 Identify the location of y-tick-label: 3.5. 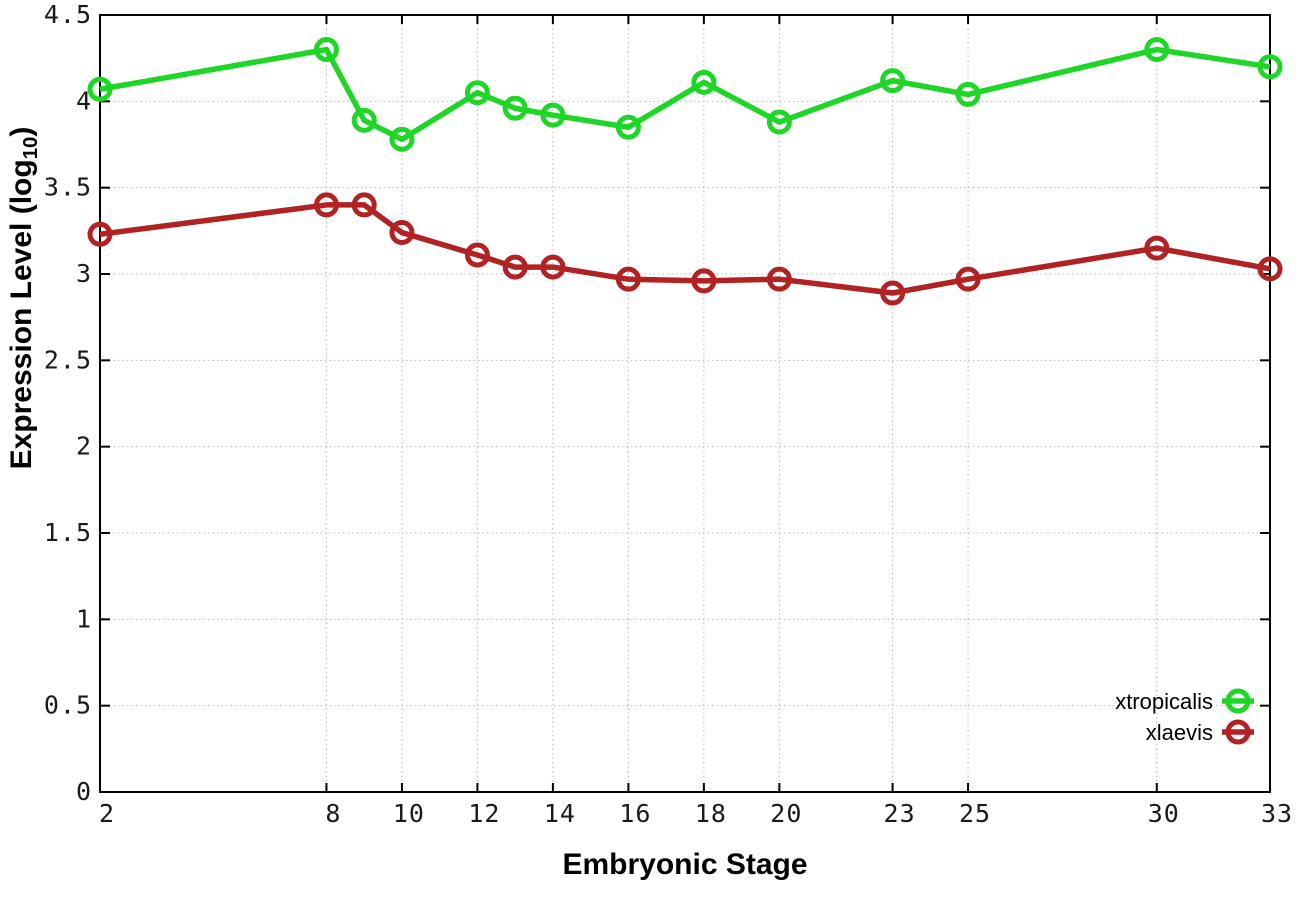
(68, 187).